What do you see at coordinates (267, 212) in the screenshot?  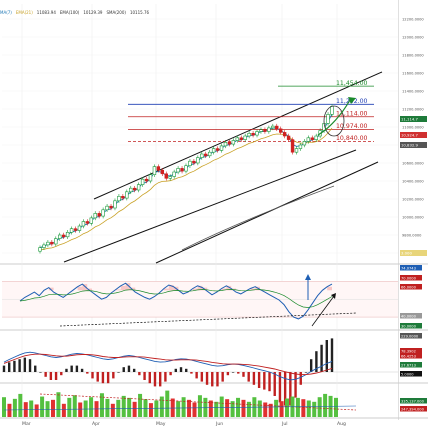 I see `trend-channel-line` at bounding box center [267, 212].